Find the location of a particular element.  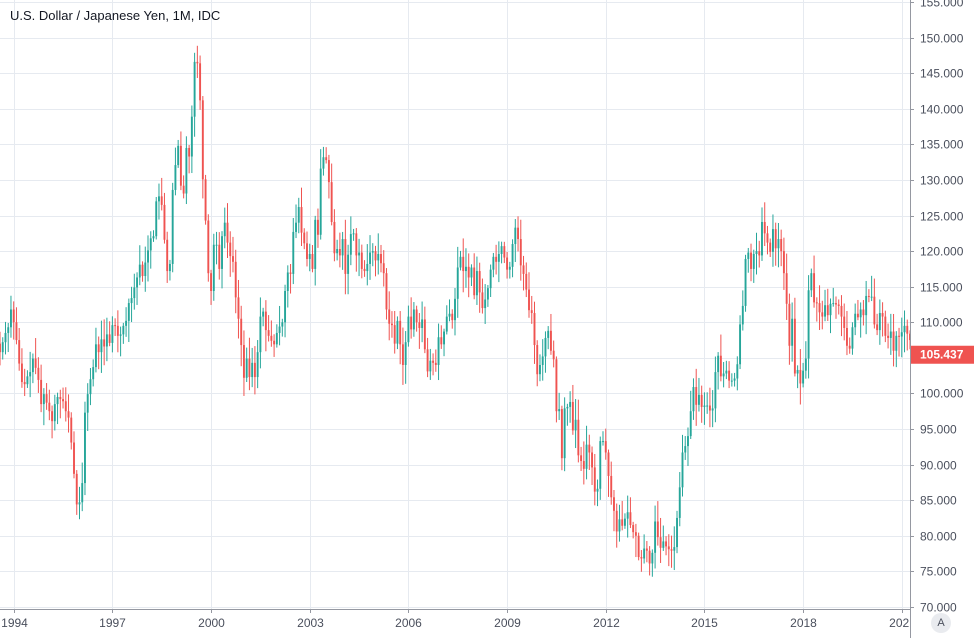

last-price-label: 105.437 is located at coordinates (942, 355).